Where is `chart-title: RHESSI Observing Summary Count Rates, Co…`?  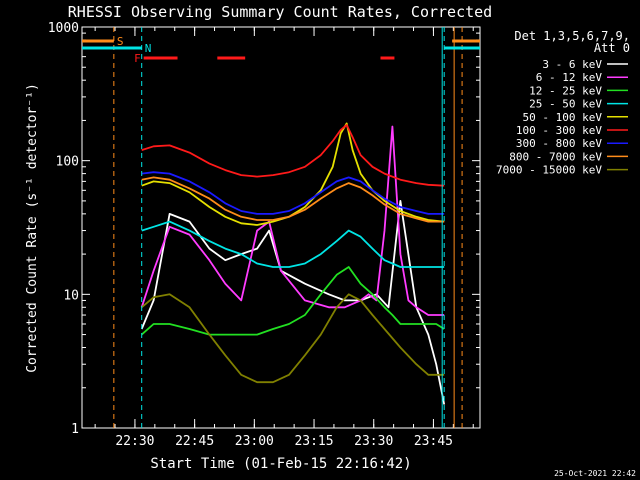 chart-title: RHESSI Observing Summary Count Rates, Co… is located at coordinates (280, 12).